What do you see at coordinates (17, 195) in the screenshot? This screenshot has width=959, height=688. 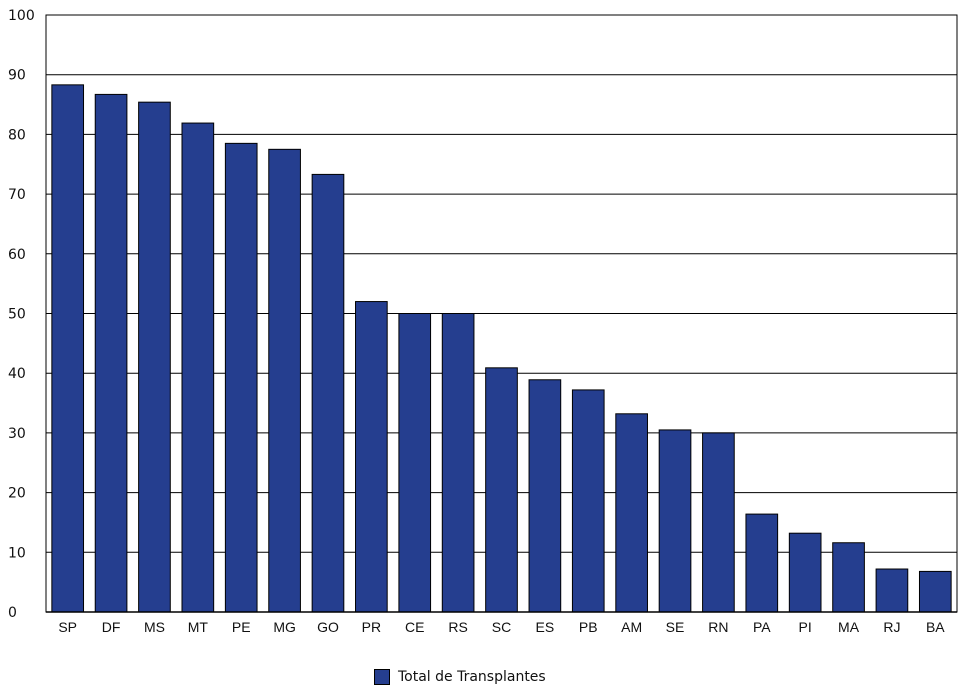 I see `y-tick-label: 70` at bounding box center [17, 195].